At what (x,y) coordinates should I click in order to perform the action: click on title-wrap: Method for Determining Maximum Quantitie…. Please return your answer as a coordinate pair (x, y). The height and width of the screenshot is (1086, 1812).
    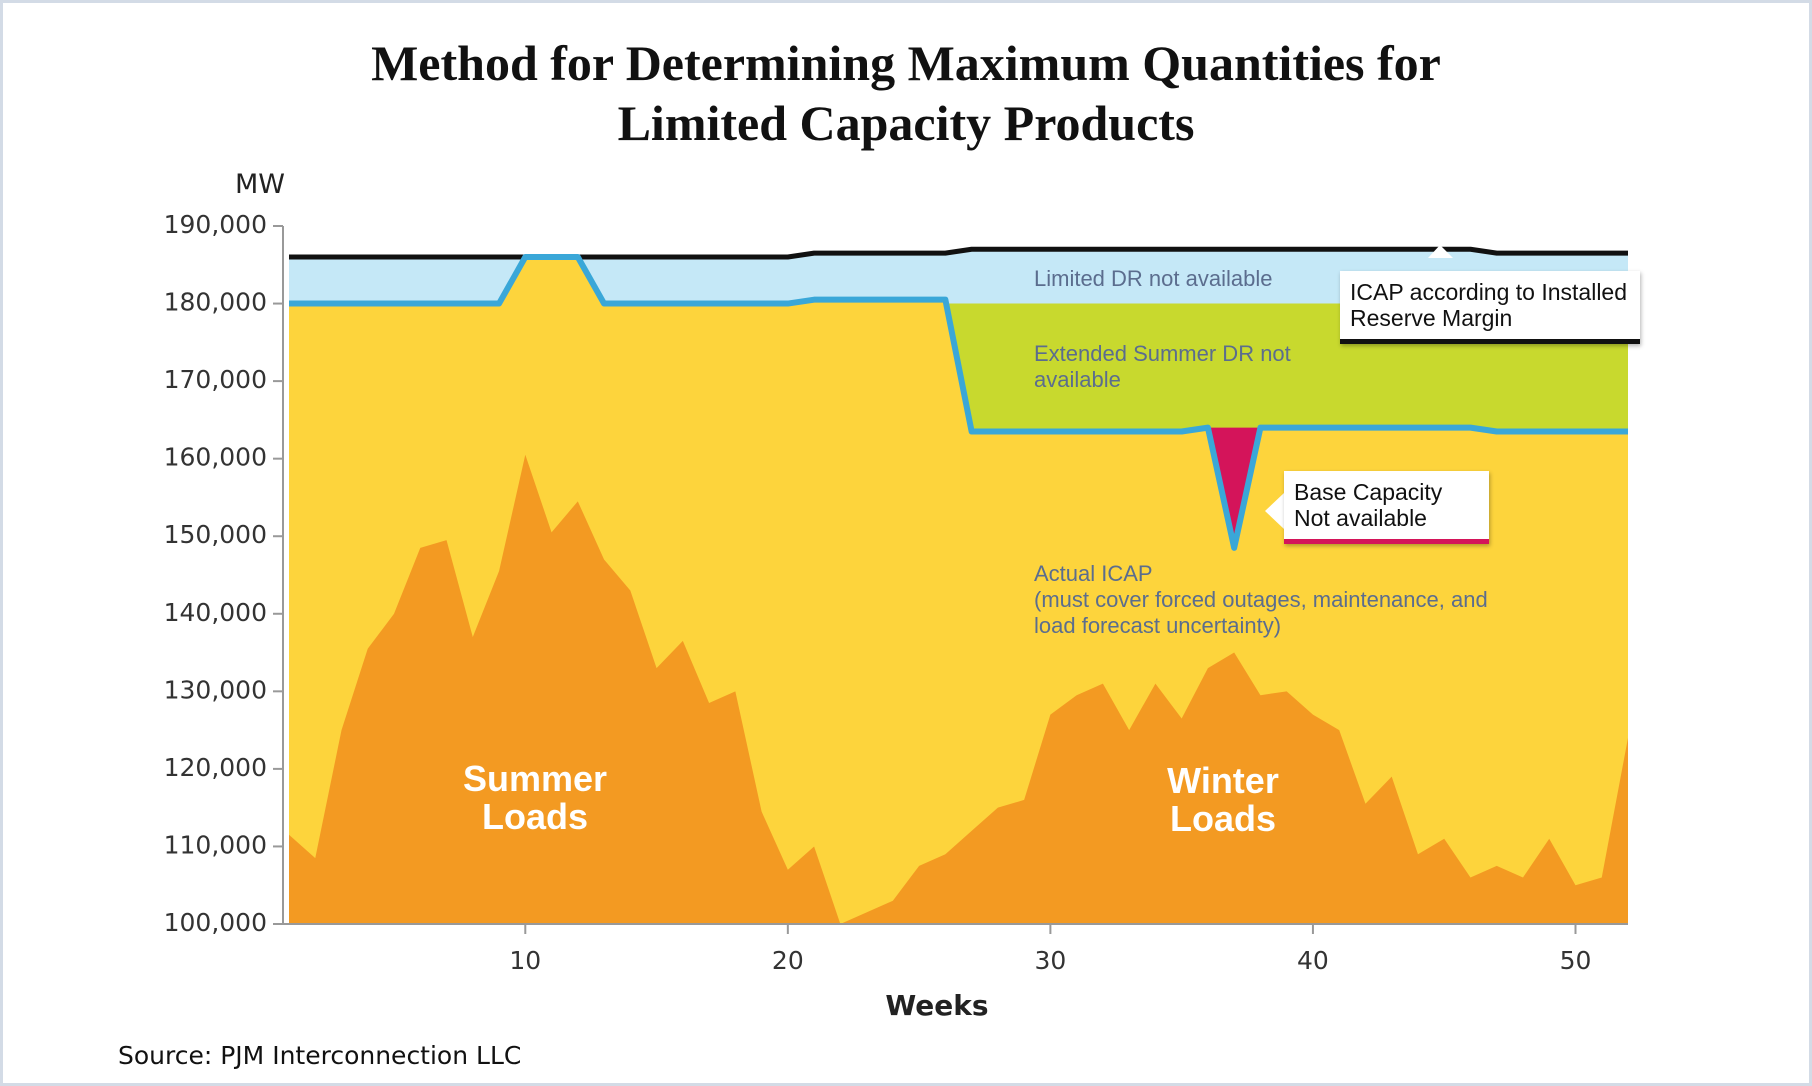
    Looking at the image, I should click on (906, 93).